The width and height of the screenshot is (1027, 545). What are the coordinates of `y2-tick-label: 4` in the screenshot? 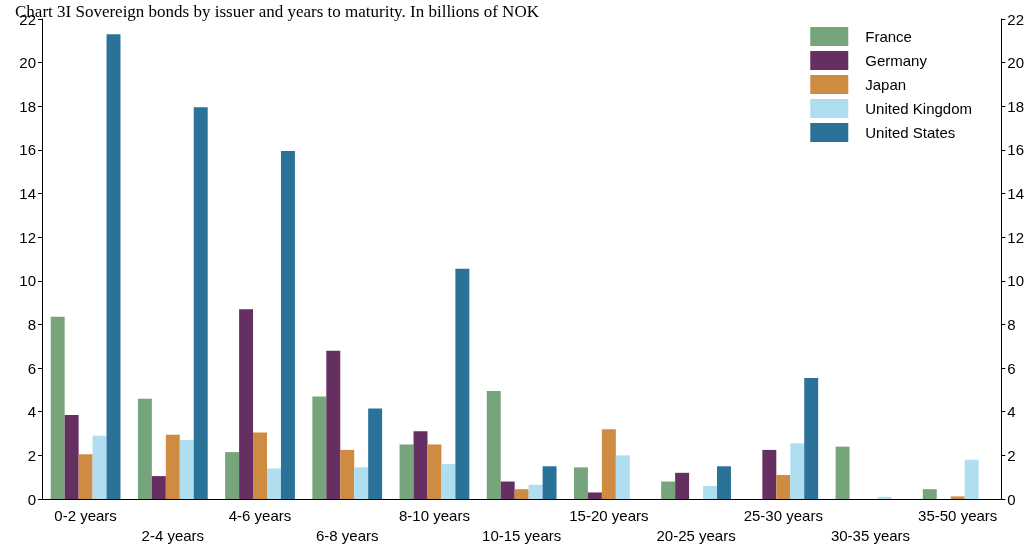 It's located at (1011, 412).